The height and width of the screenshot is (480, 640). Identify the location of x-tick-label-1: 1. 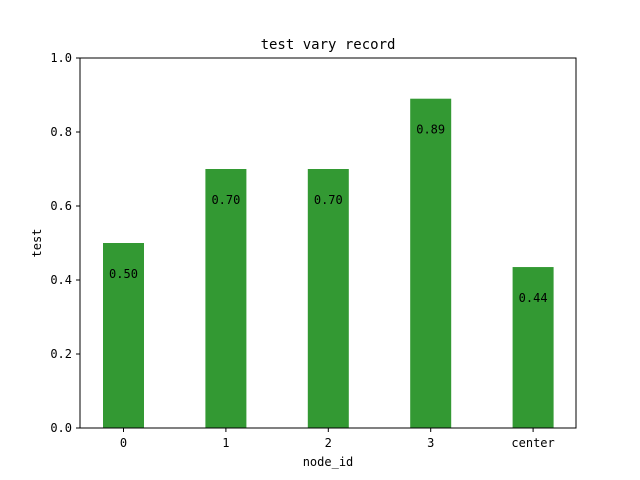
(225, 443).